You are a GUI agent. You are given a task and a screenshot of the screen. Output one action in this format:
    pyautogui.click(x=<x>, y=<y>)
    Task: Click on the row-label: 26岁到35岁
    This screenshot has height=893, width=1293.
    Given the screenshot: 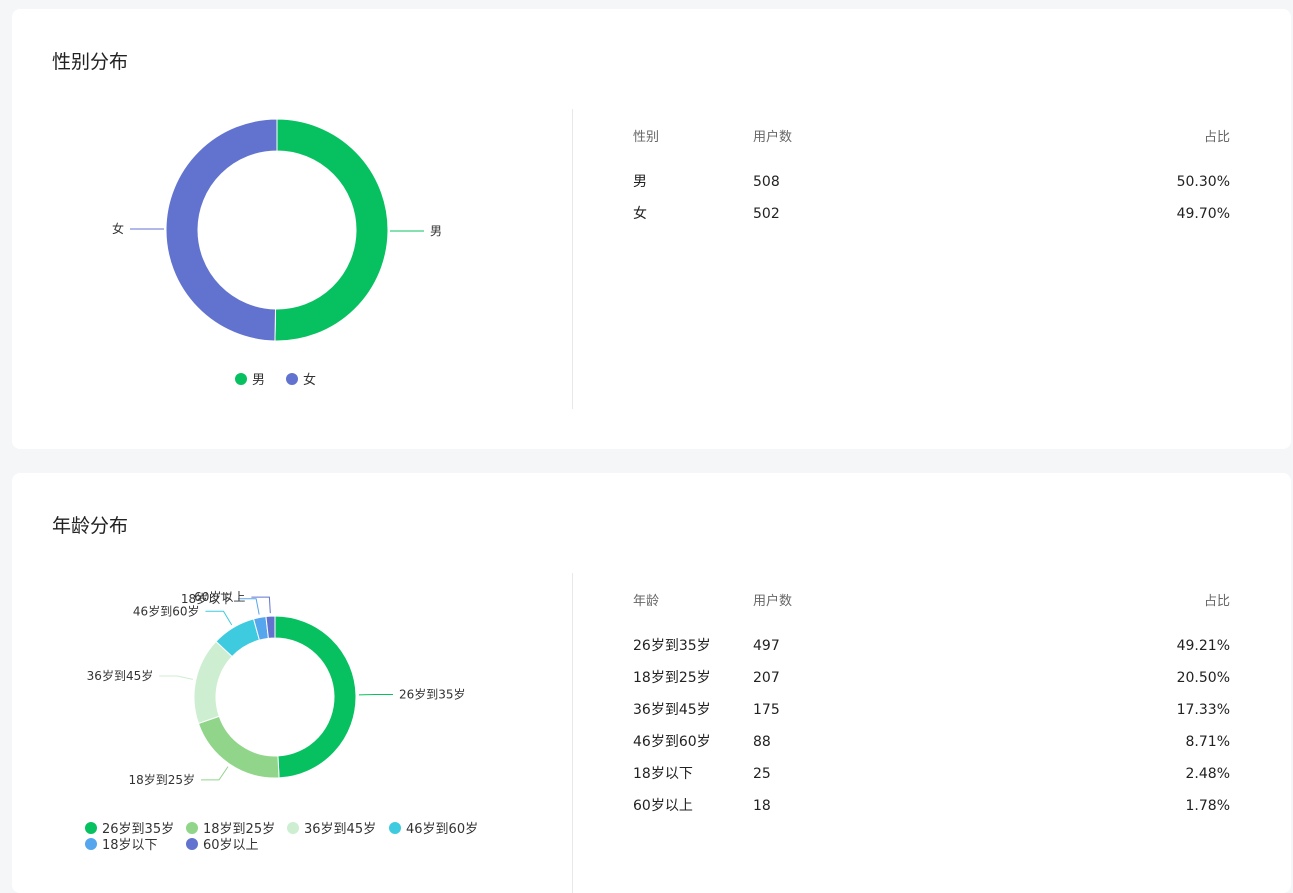 What is the action you would take?
    pyautogui.click(x=672, y=646)
    